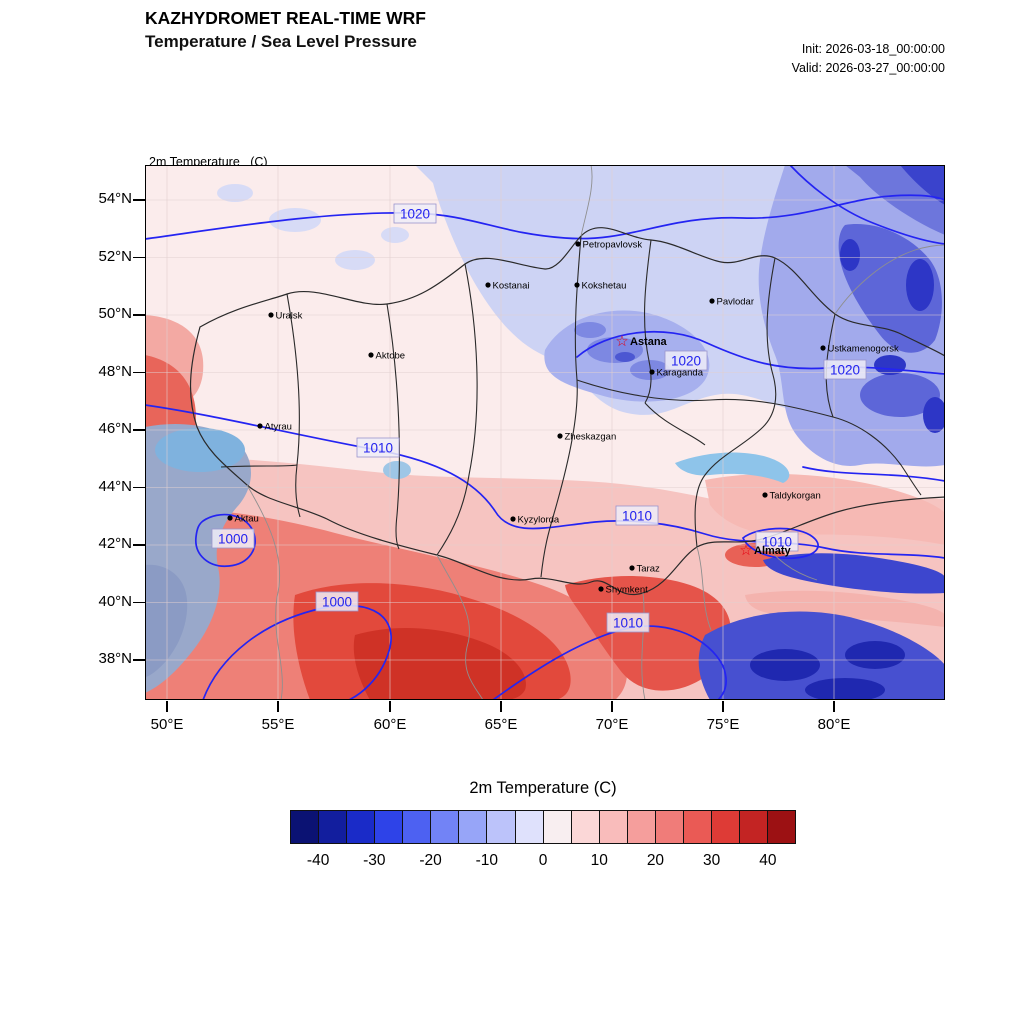  What do you see at coordinates (723, 724) in the screenshot?
I see `lon-tick-label: 75°E` at bounding box center [723, 724].